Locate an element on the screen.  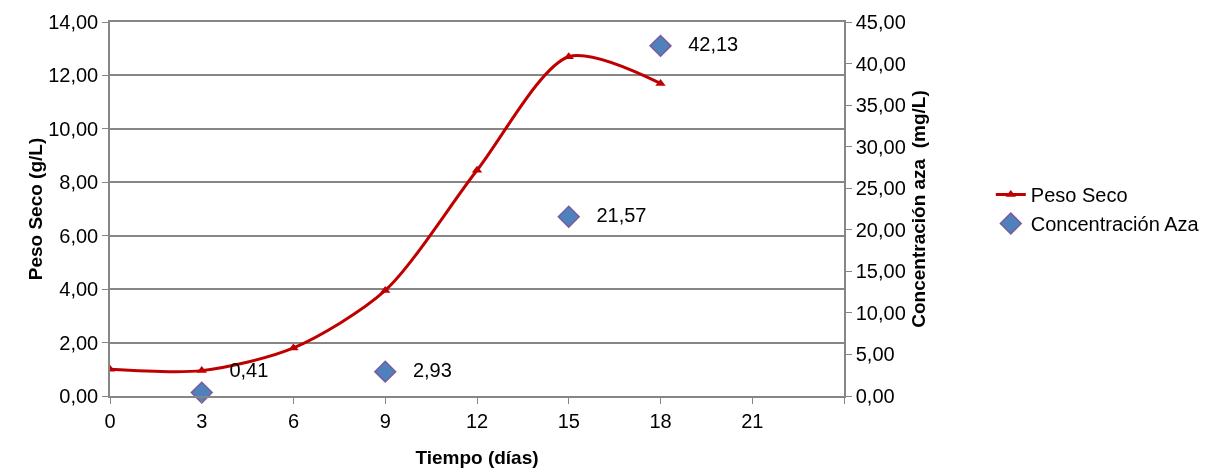
data-label: 42,13 is located at coordinates (705, 43).